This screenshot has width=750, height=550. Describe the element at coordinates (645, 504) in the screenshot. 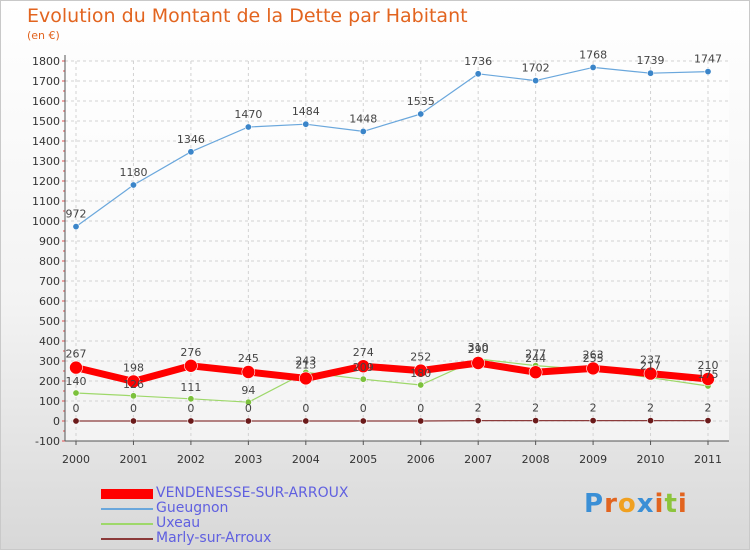

I see `logo-letter: x` at that location.